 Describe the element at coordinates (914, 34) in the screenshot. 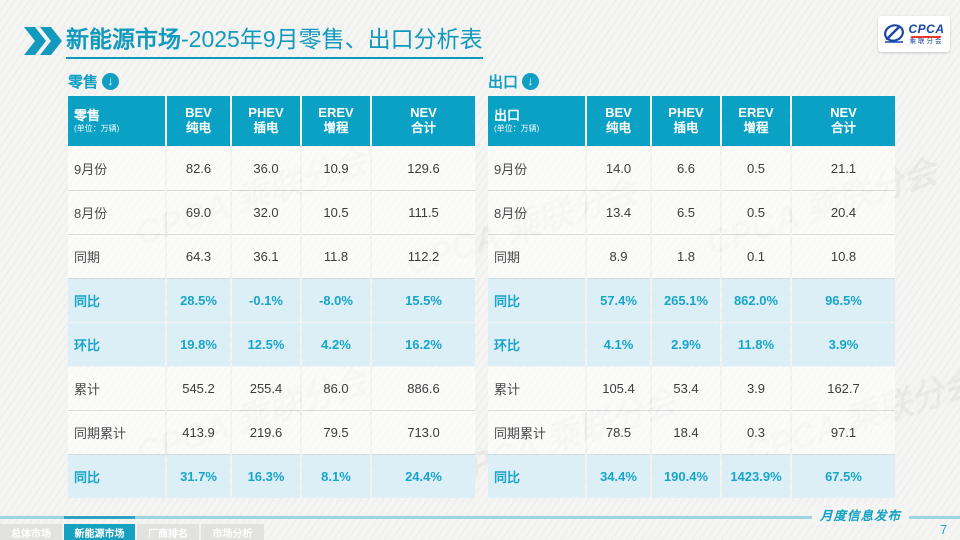

I see `cpca-logo: CPCA 乘联分会` at that location.